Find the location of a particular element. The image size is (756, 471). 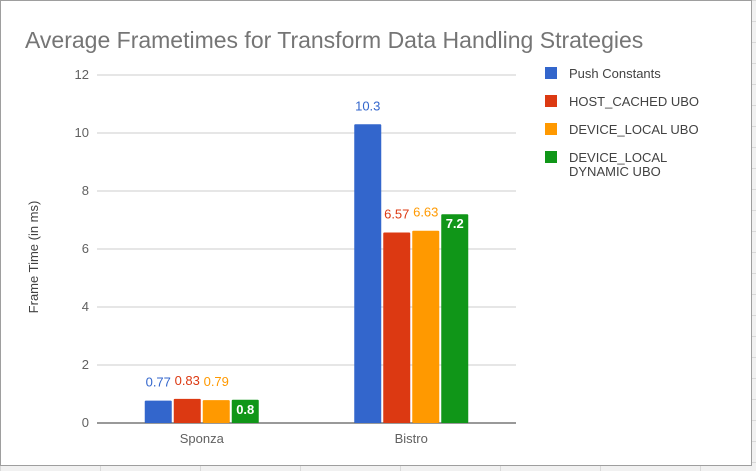

y-axis-ticks: 0 2 4 6 8 10 12 is located at coordinates (82, 248).